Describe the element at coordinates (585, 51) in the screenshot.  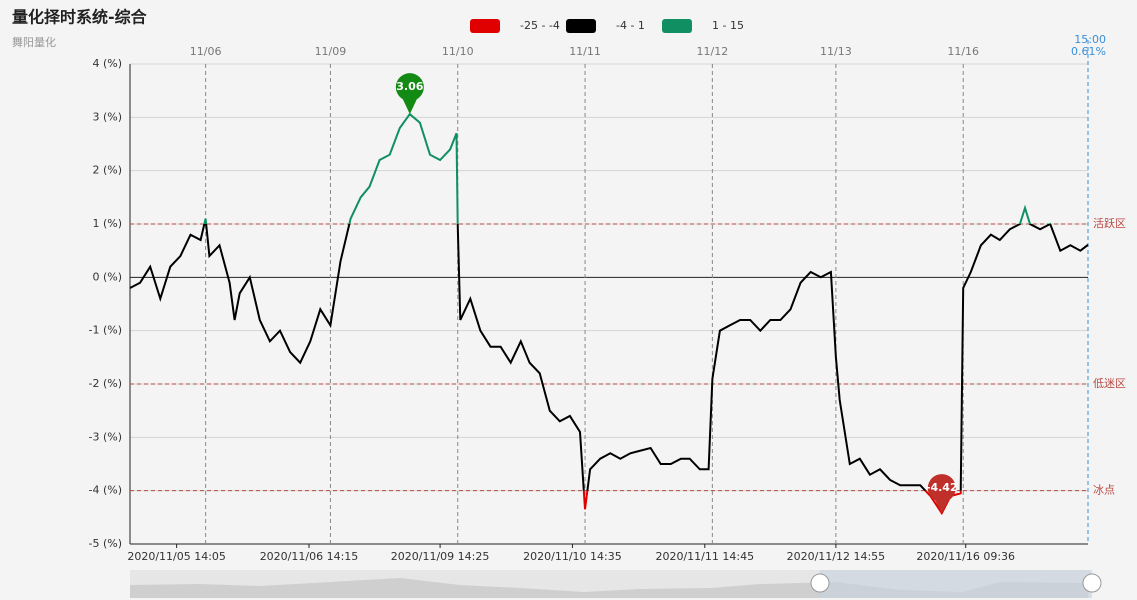
I see `x2-tick-label: 11/11` at that location.